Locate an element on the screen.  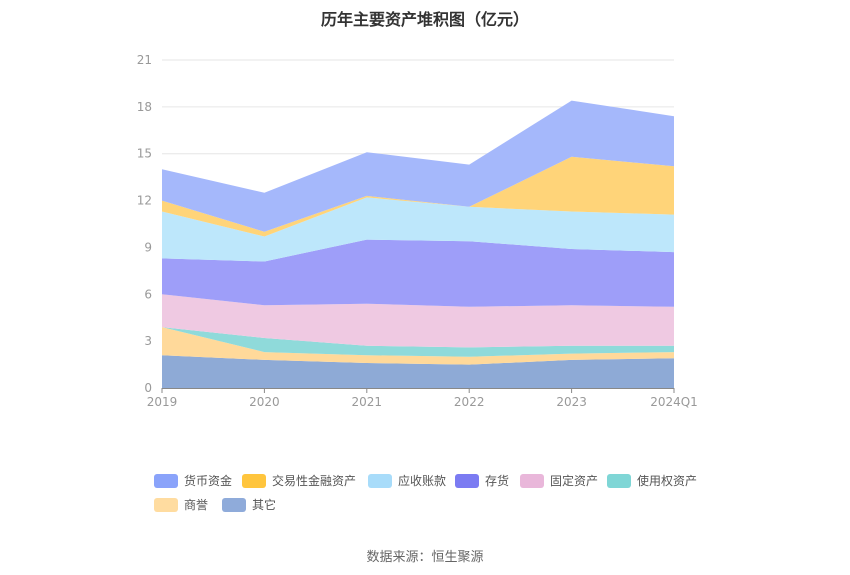
legend-item: 存货 is located at coordinates (482, 480).